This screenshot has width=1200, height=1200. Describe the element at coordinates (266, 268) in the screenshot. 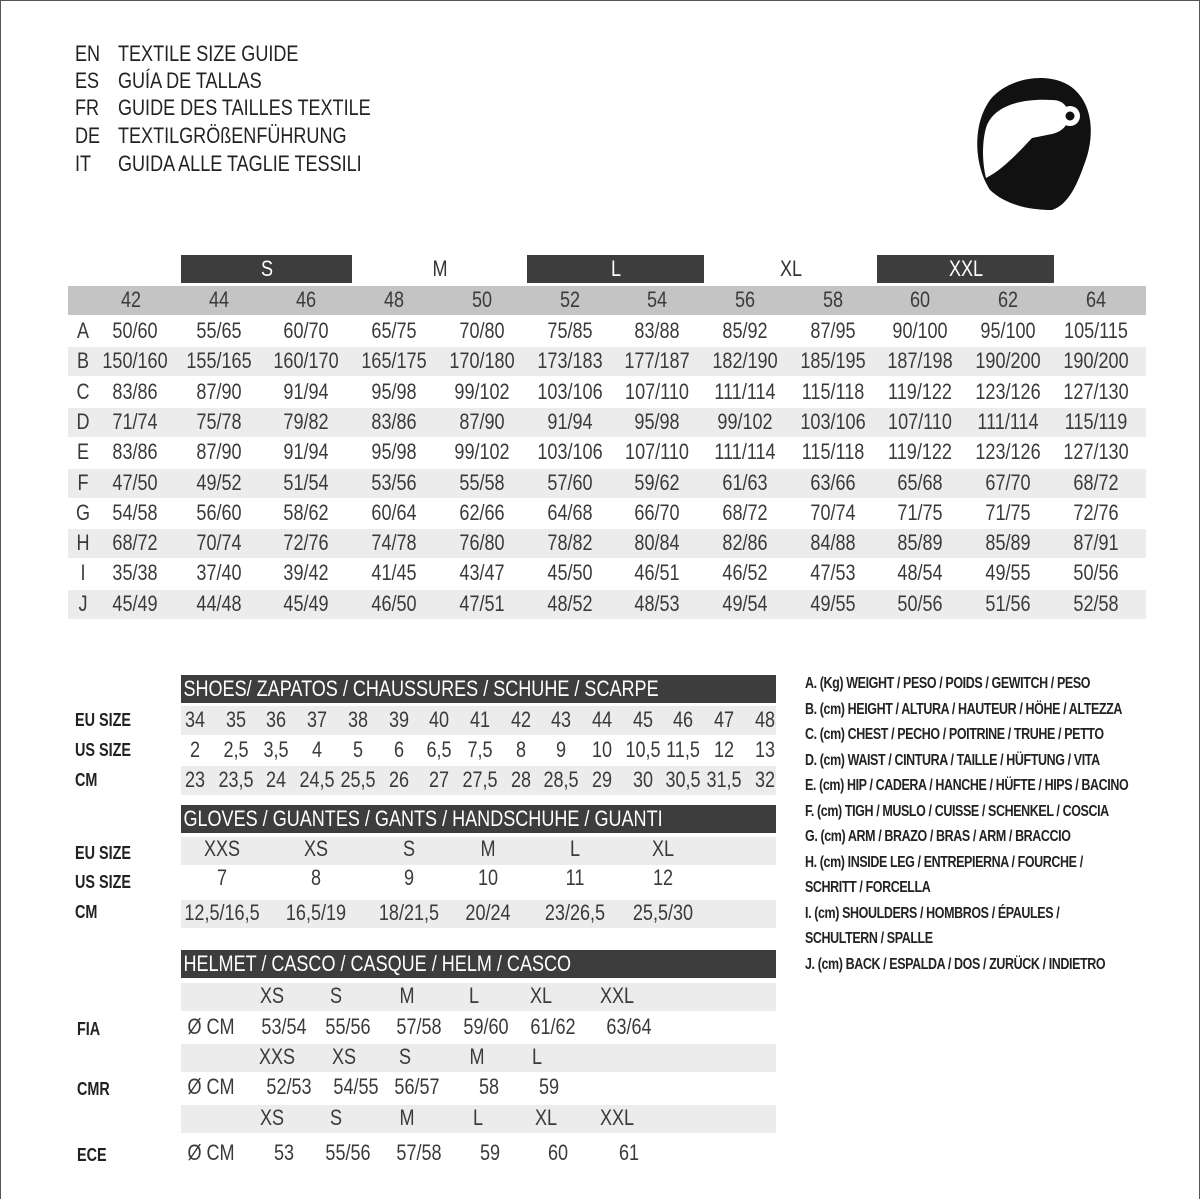

I see `size-group-label: S` at that location.